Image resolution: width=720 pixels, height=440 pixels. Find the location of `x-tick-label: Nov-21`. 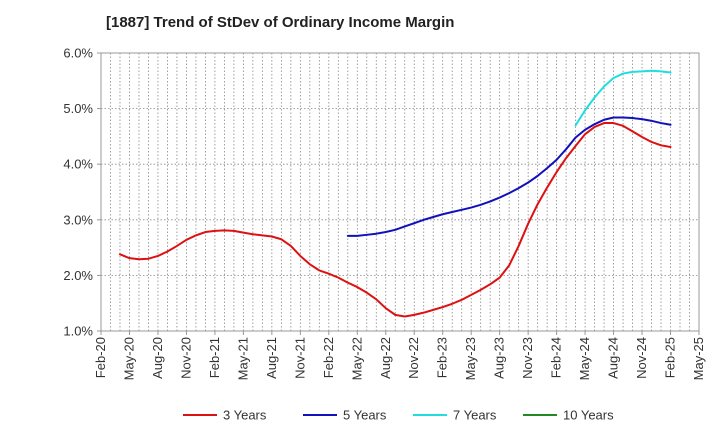

x-tick-label: Nov-21 is located at coordinates (299, 358).